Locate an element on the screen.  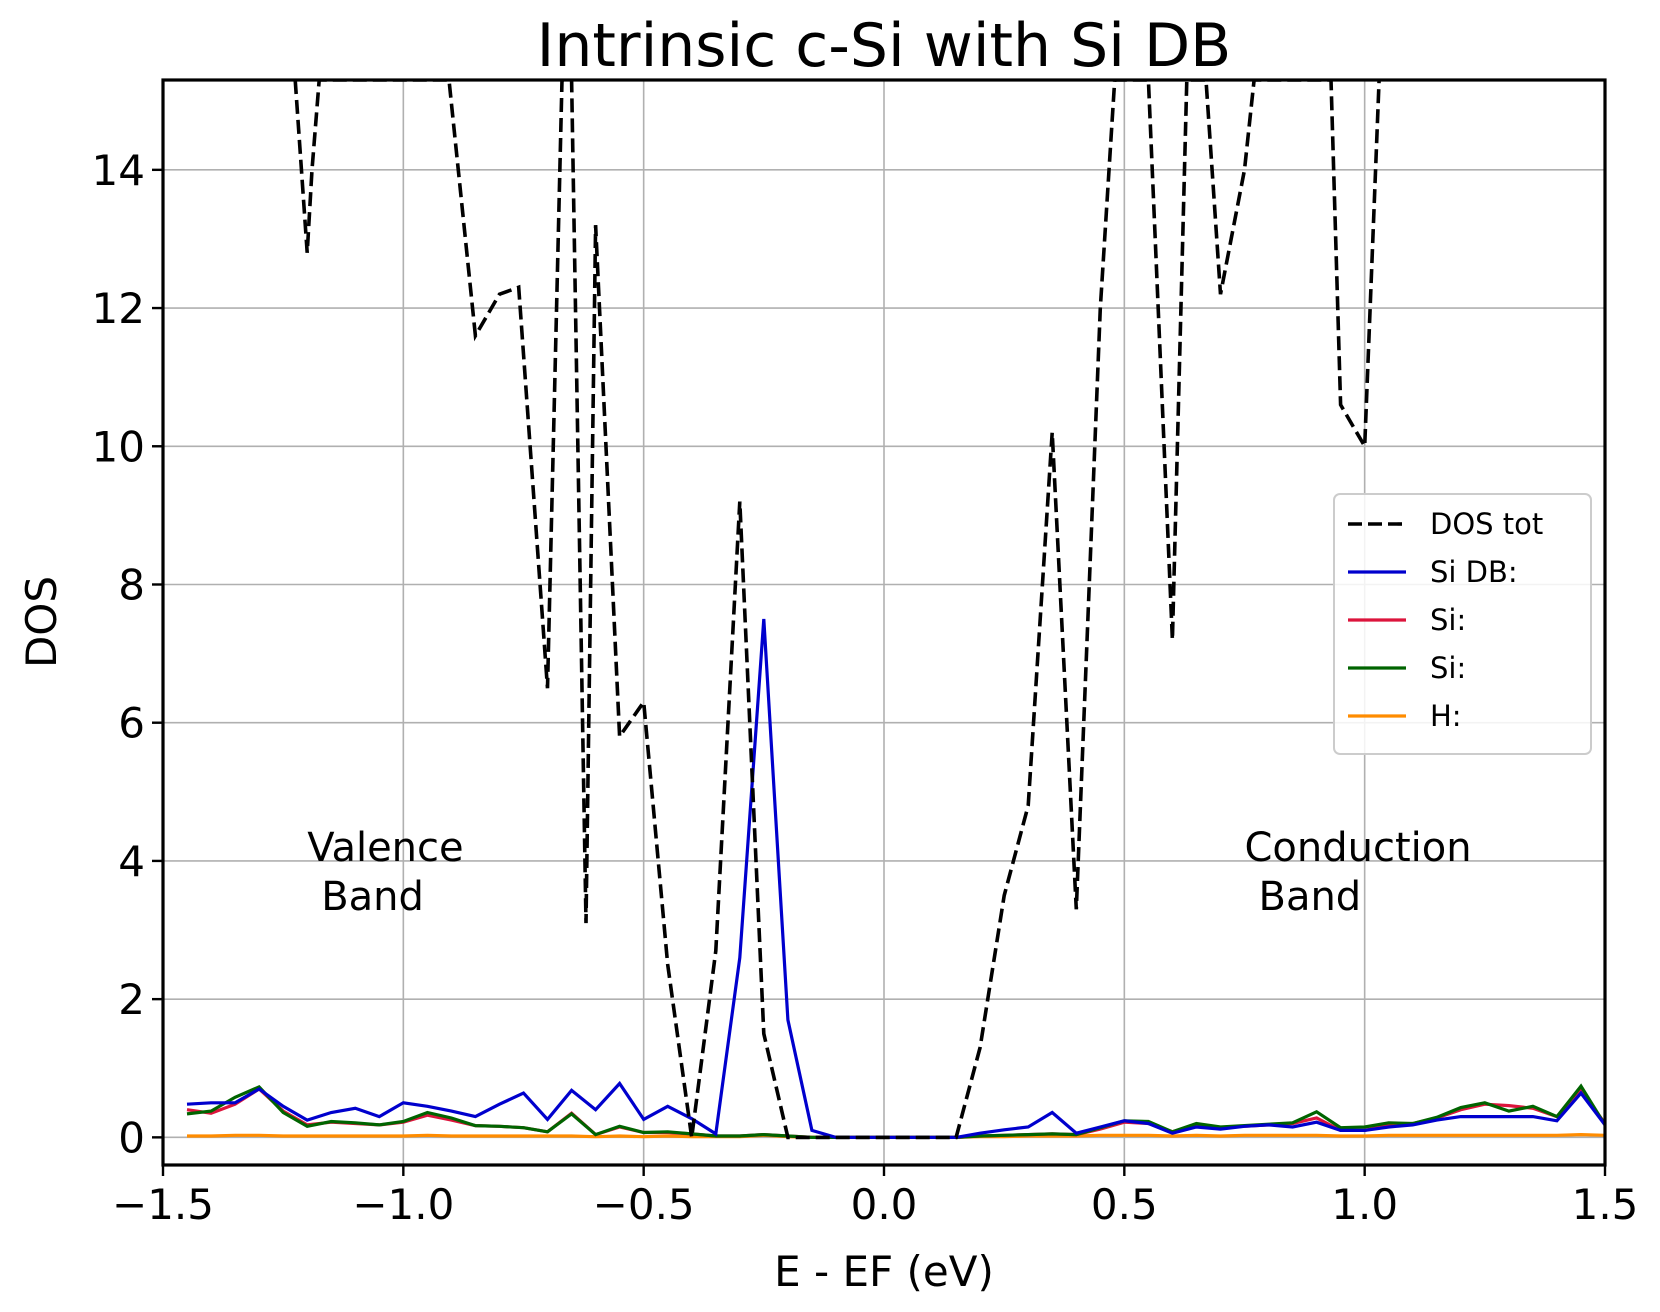
y-axis-label: DOS is located at coordinates (41, 622).